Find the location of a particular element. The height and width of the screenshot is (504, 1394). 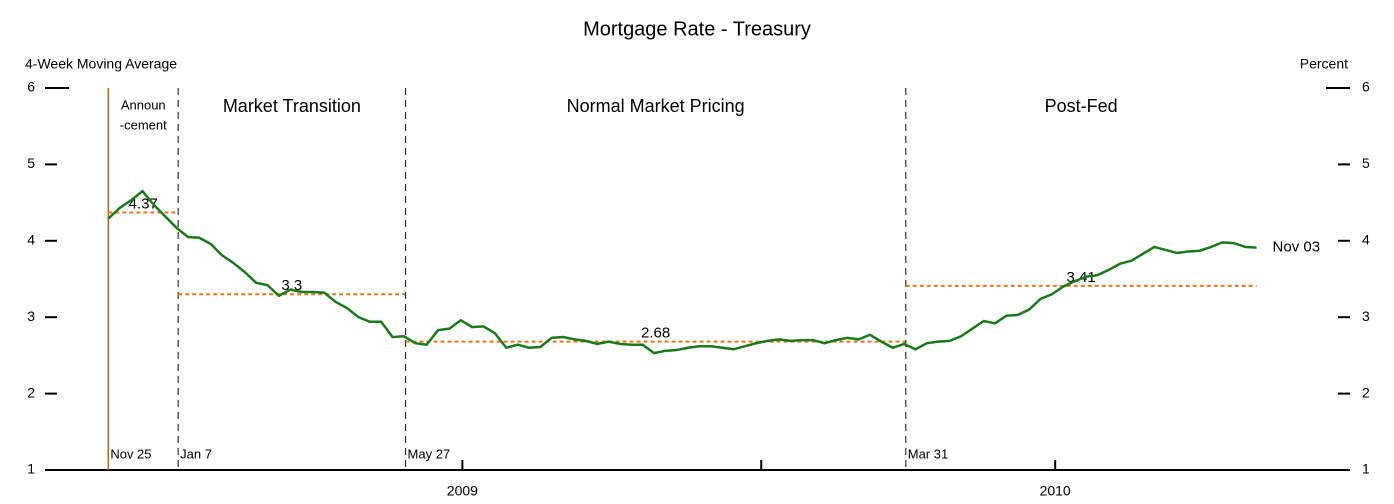

y2-tick-label: 5 is located at coordinates (1366, 163).